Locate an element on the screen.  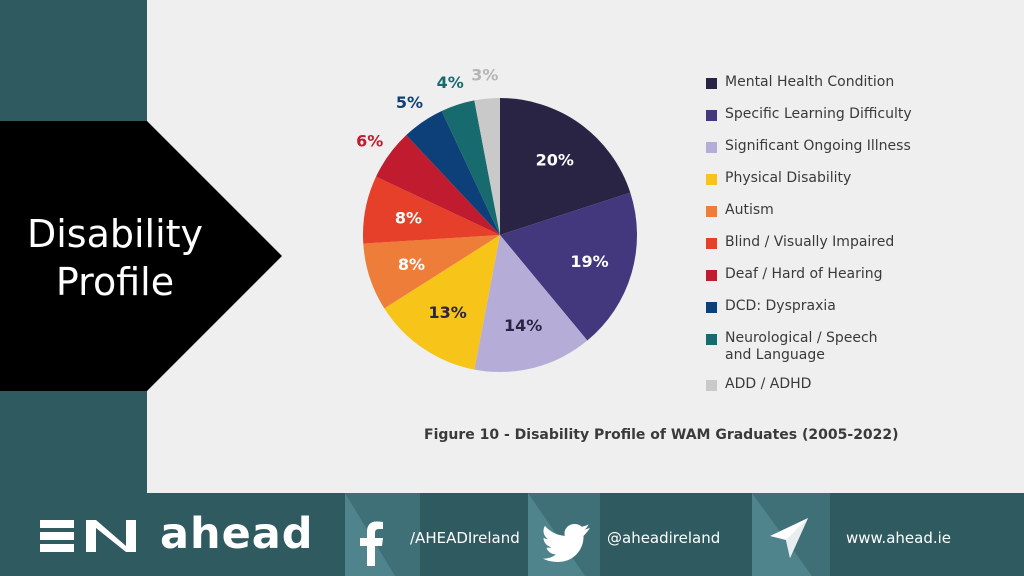
legend-item: Significant Ongoing Illness is located at coordinates (808, 146).